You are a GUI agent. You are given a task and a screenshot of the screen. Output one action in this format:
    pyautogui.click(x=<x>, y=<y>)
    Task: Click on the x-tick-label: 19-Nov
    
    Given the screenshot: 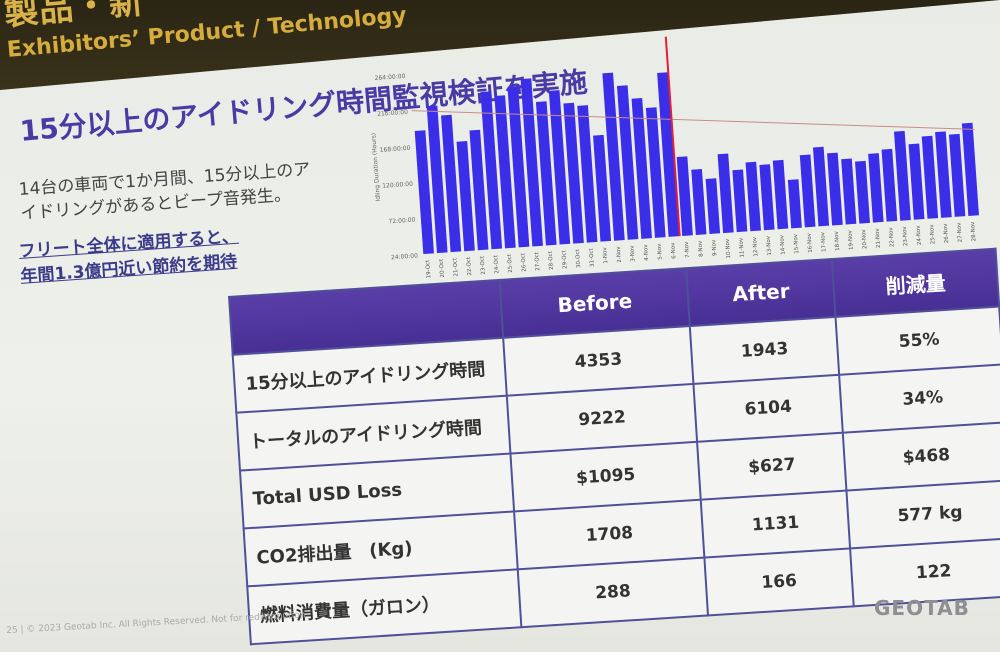 What is the action you would take?
    pyautogui.click(x=850, y=239)
    